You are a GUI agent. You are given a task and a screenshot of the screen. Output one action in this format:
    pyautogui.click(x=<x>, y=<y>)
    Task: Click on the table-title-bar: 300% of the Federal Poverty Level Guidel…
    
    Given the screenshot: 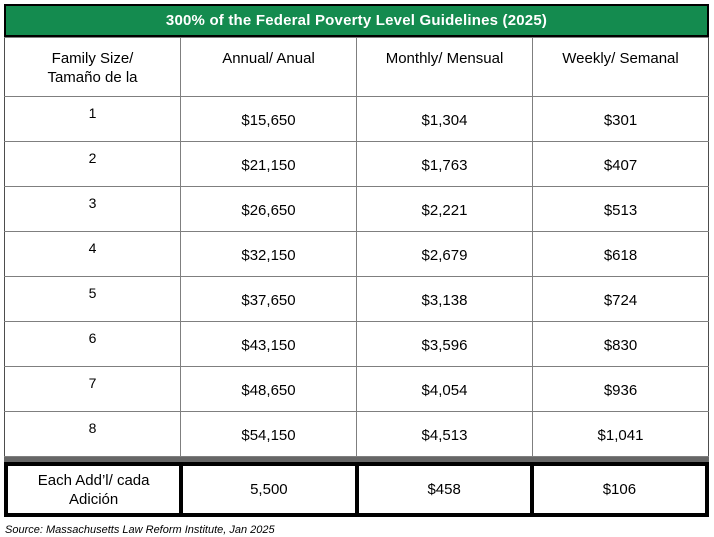 What is the action you would take?
    pyautogui.click(x=356, y=20)
    